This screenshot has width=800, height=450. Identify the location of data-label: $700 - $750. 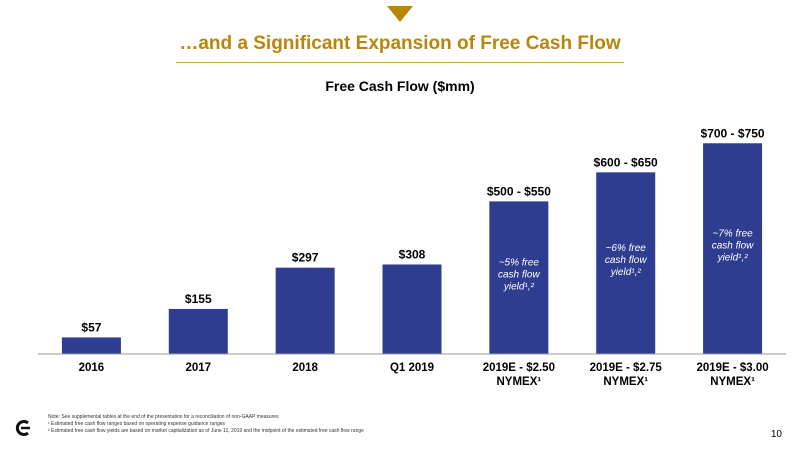
(733, 133).